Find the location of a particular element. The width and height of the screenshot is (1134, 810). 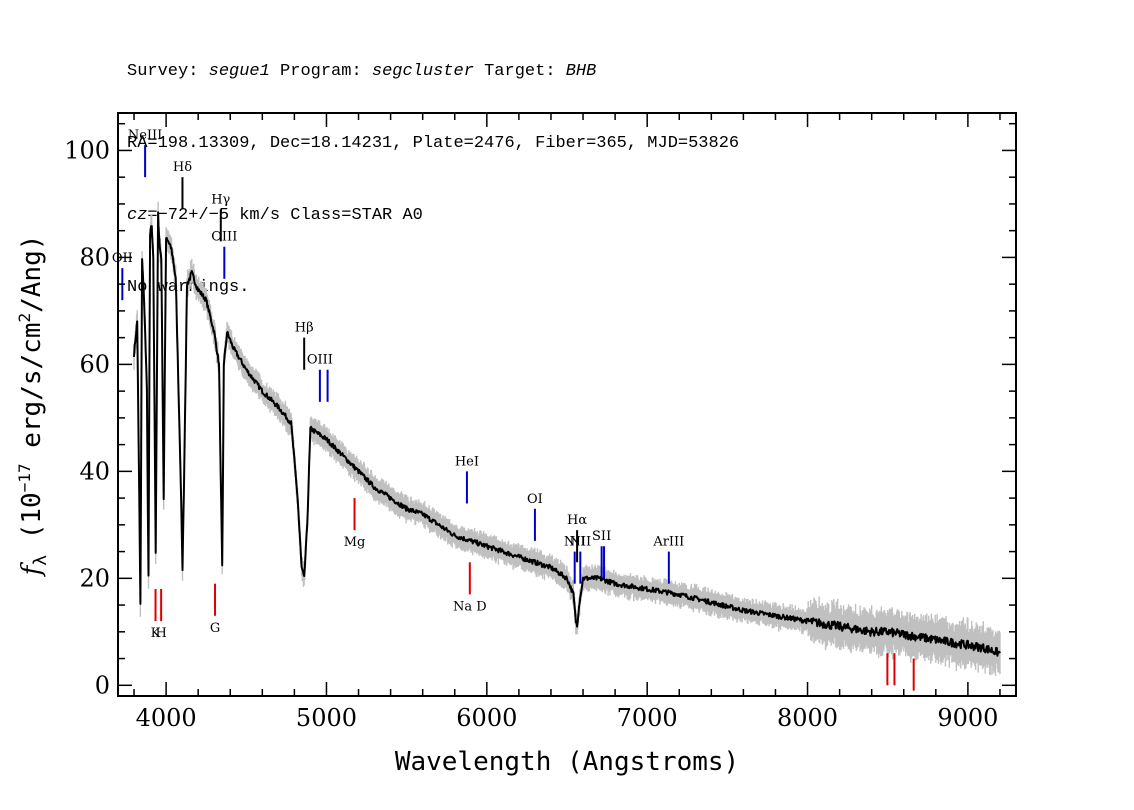

emission-line-label-8: NII is located at coordinates (580, 542).